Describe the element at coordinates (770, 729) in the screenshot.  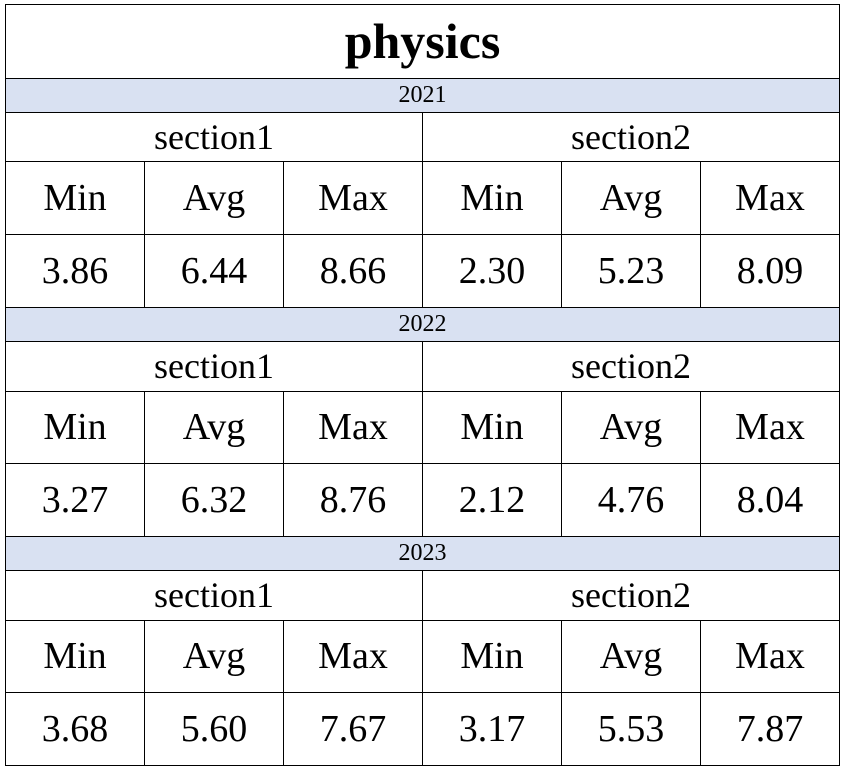
I see `value-cell: 7.87` at that location.